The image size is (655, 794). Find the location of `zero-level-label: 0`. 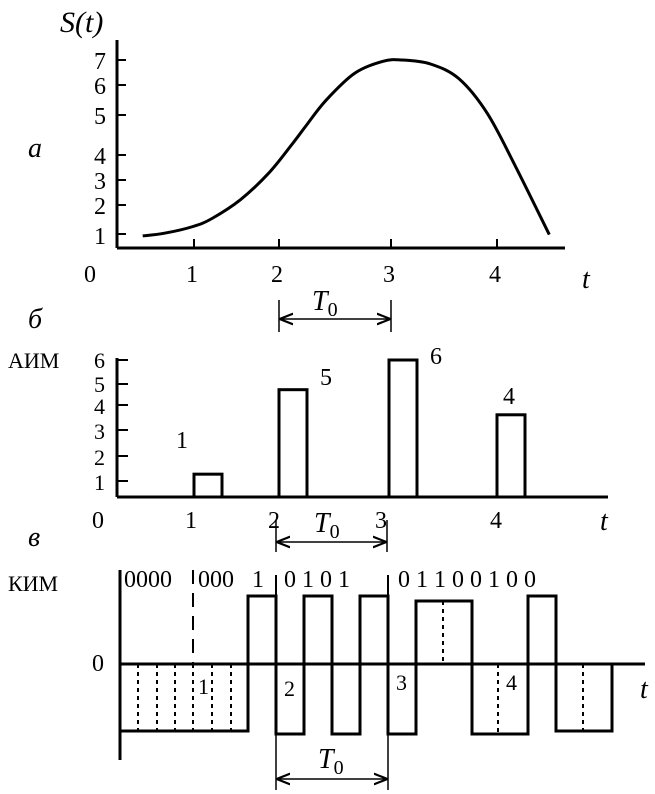

zero-level-label: 0 is located at coordinates (98, 664).